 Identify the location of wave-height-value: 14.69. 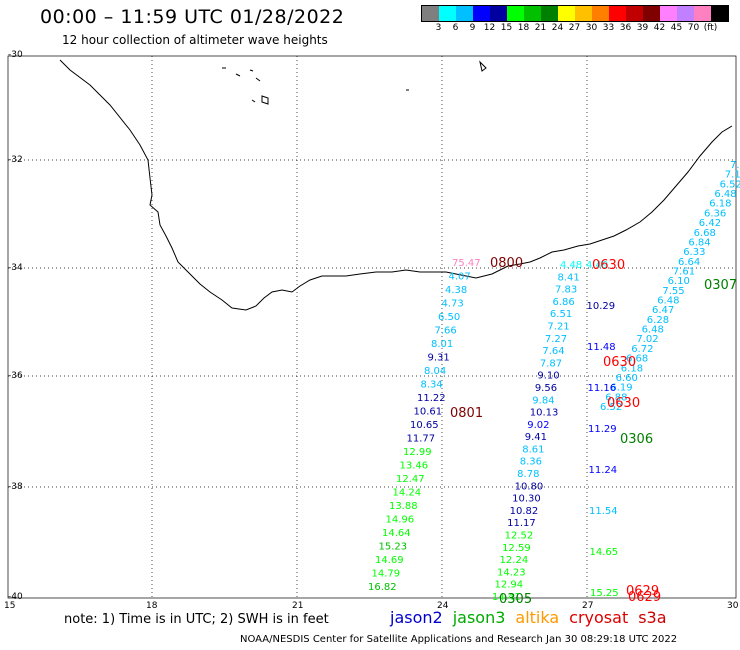
(389, 560).